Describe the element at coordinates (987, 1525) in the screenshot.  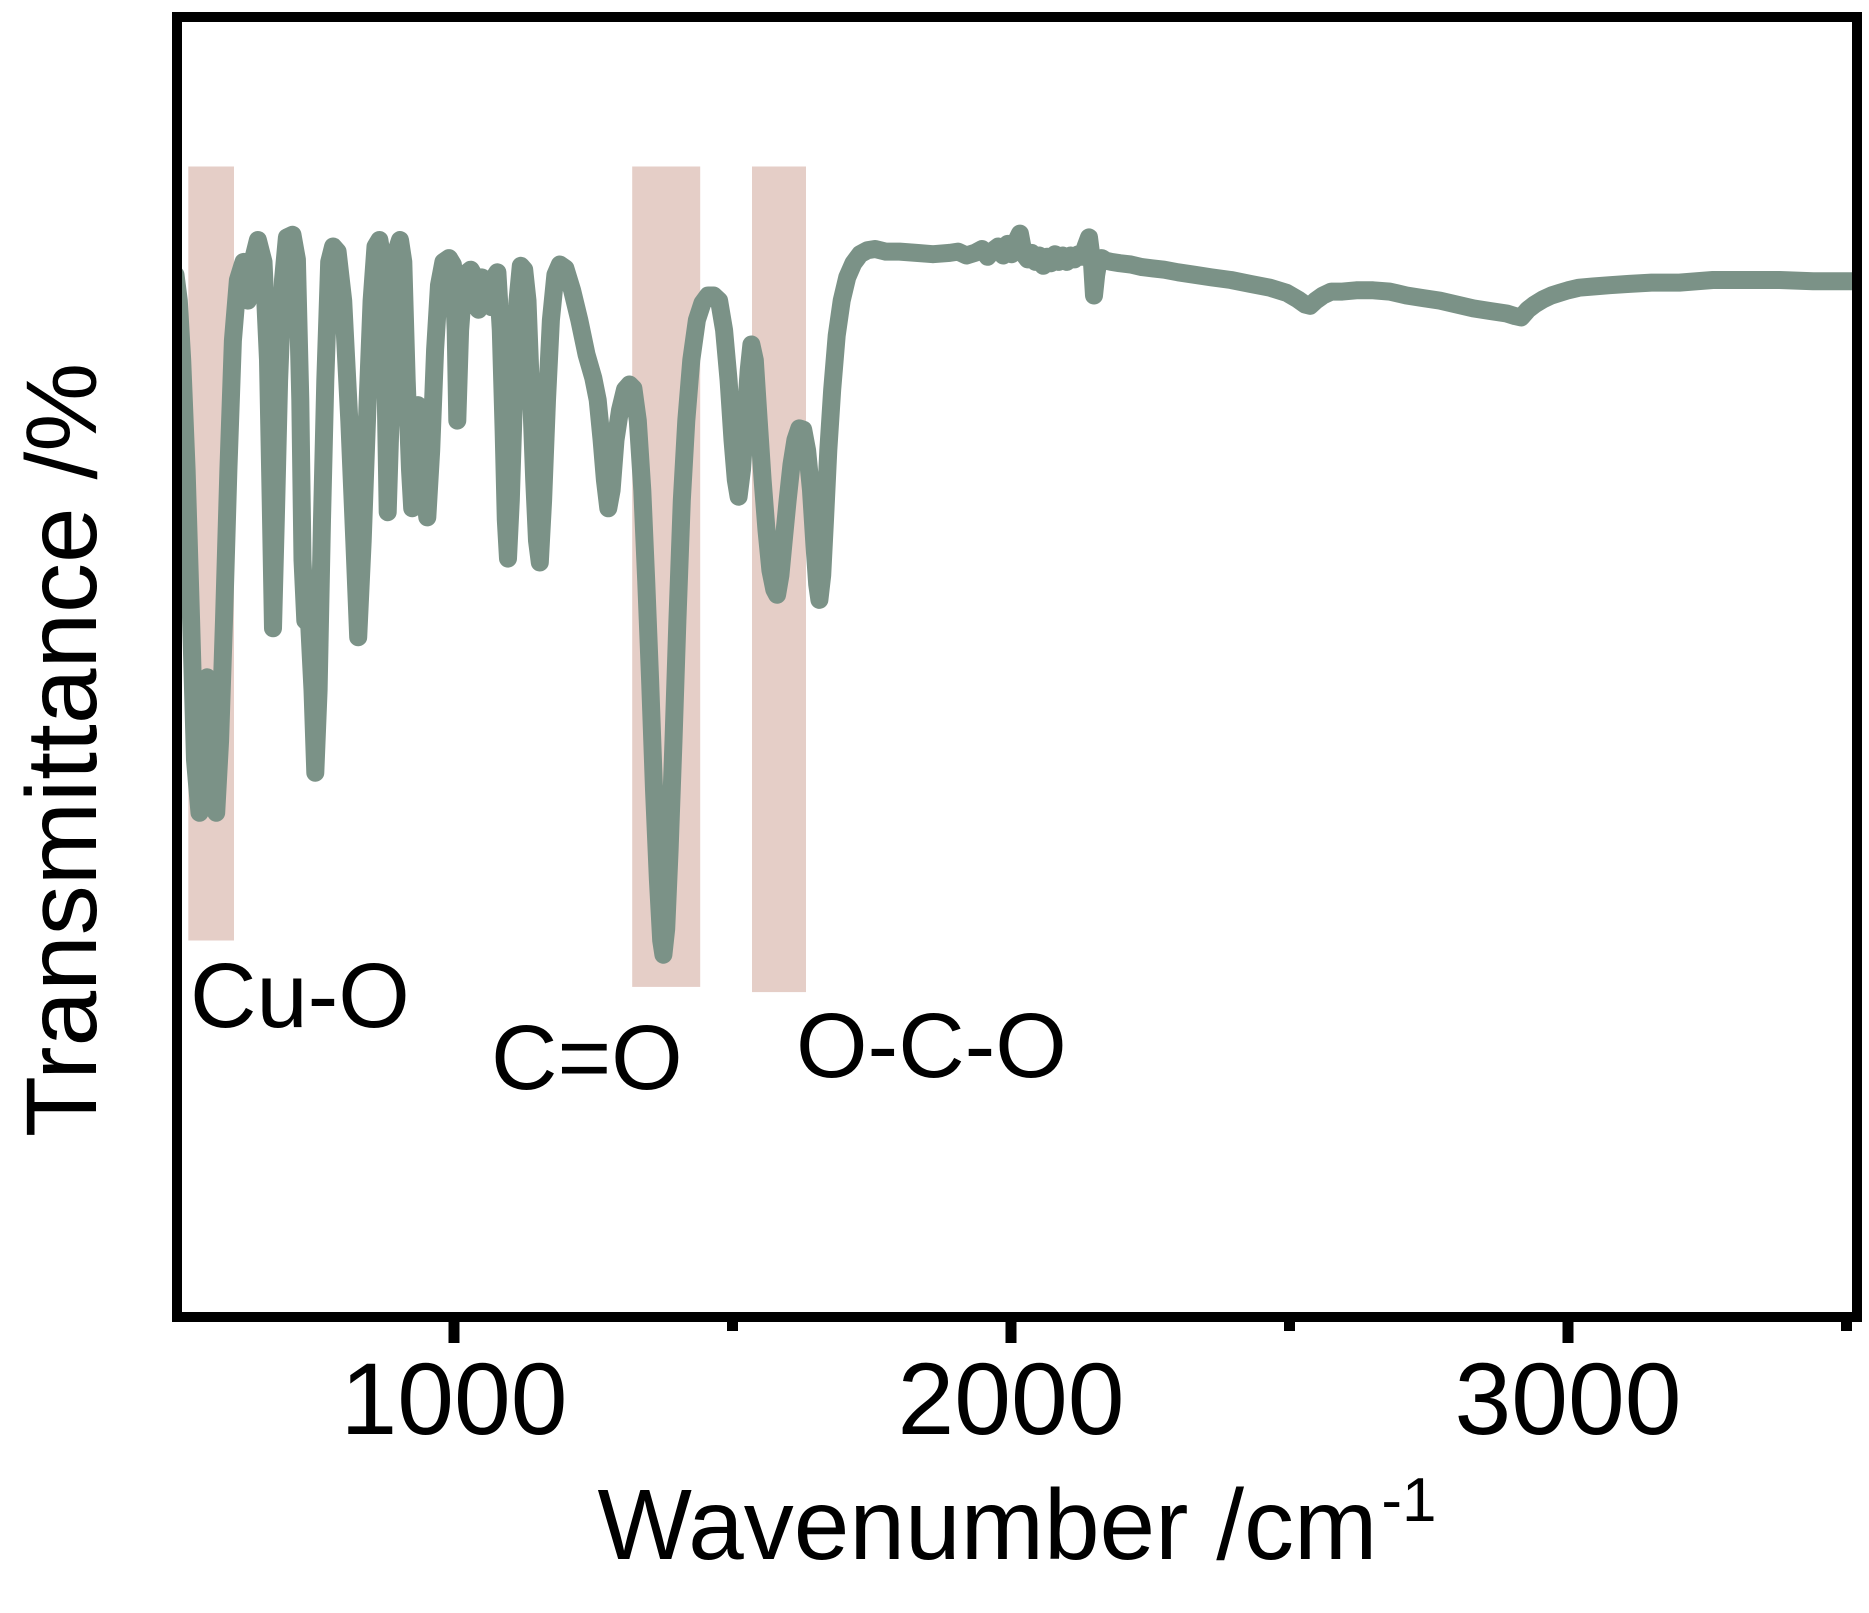
I see `x-axis-title-text: Wavenumber /cm` at that location.